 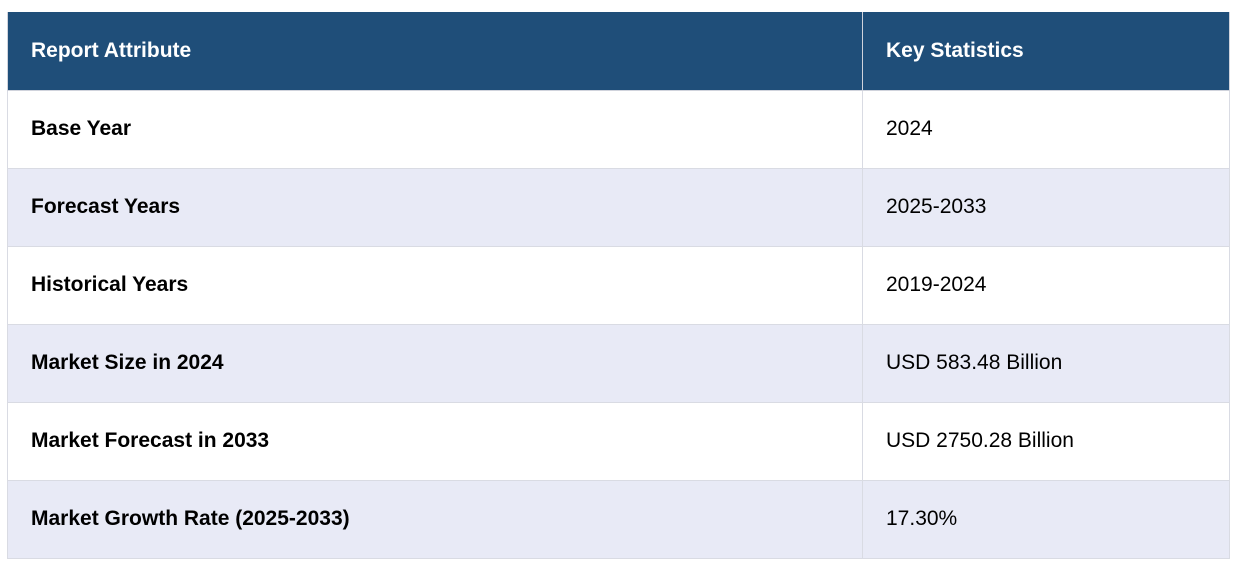 I want to click on table-row: Market Growth Rate (2025-2033) 17.30%, so click(x=618, y=519).